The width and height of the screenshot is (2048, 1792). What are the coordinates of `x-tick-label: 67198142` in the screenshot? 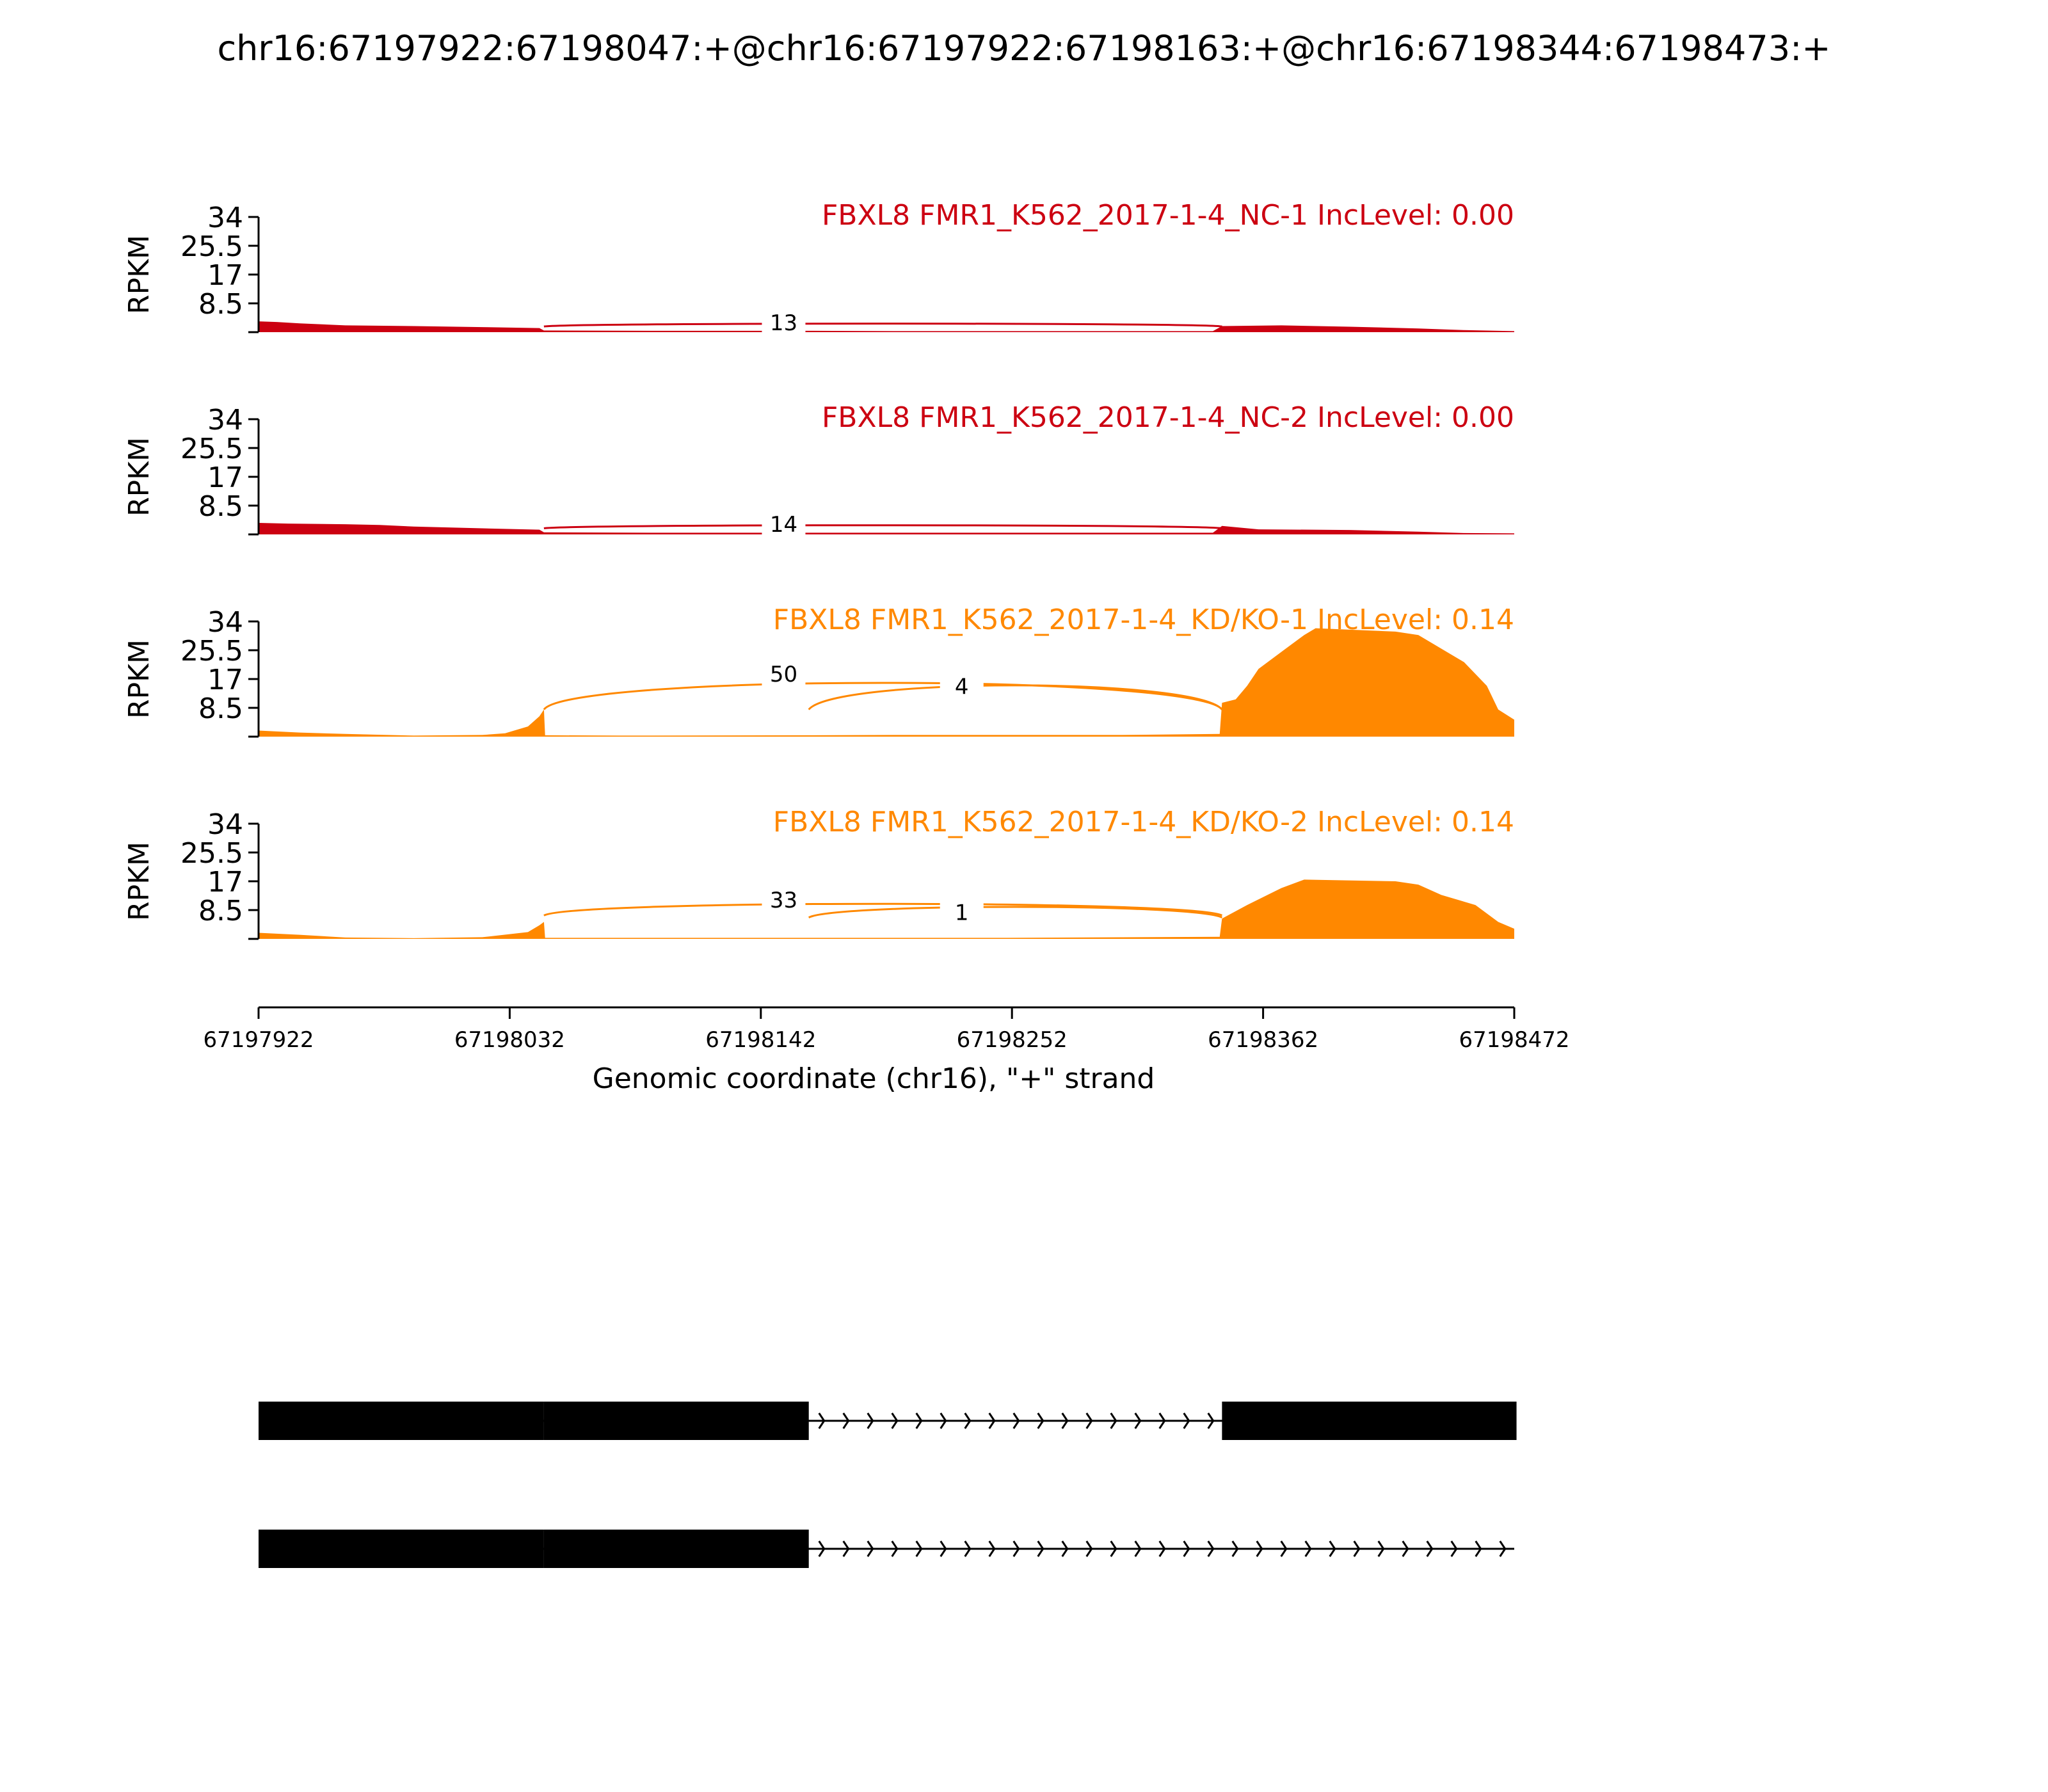 It's located at (760, 1040).